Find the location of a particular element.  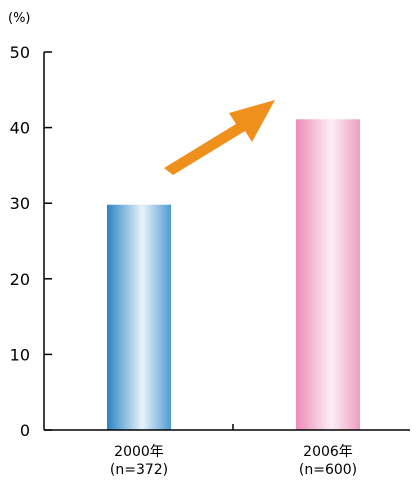

y-tick-label: 20 is located at coordinates (20, 279).